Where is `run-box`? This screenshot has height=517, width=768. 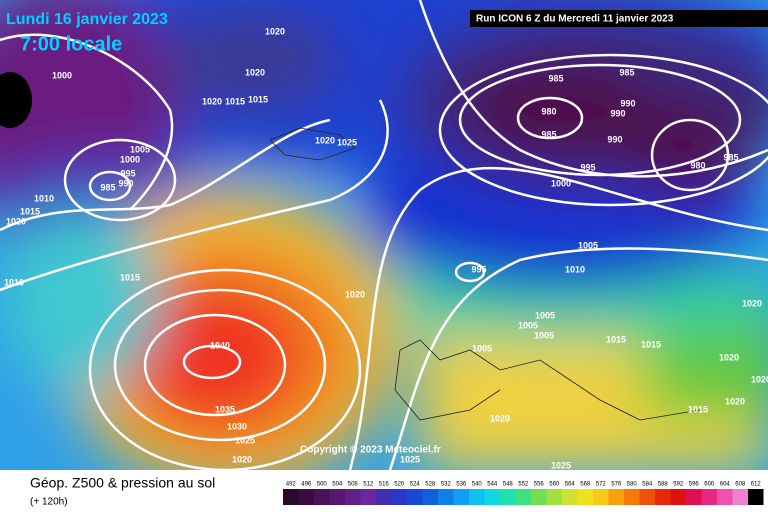
run-box is located at coordinates (619, 18).